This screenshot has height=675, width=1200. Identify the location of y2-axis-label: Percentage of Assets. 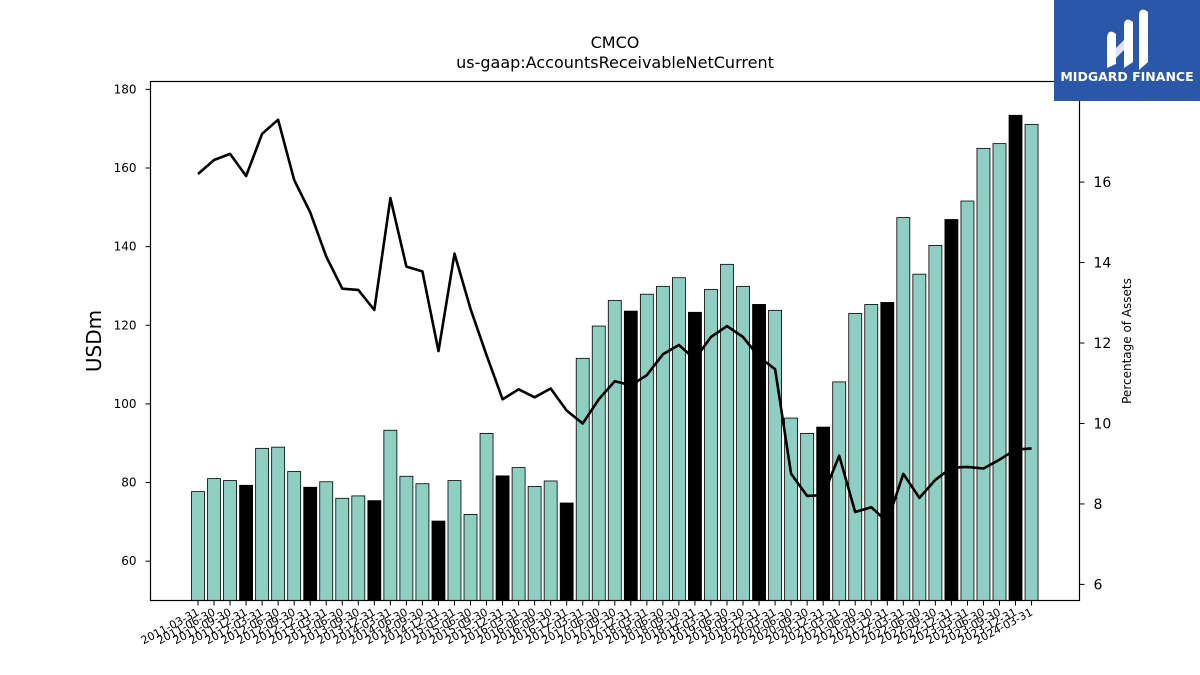
(1127, 341).